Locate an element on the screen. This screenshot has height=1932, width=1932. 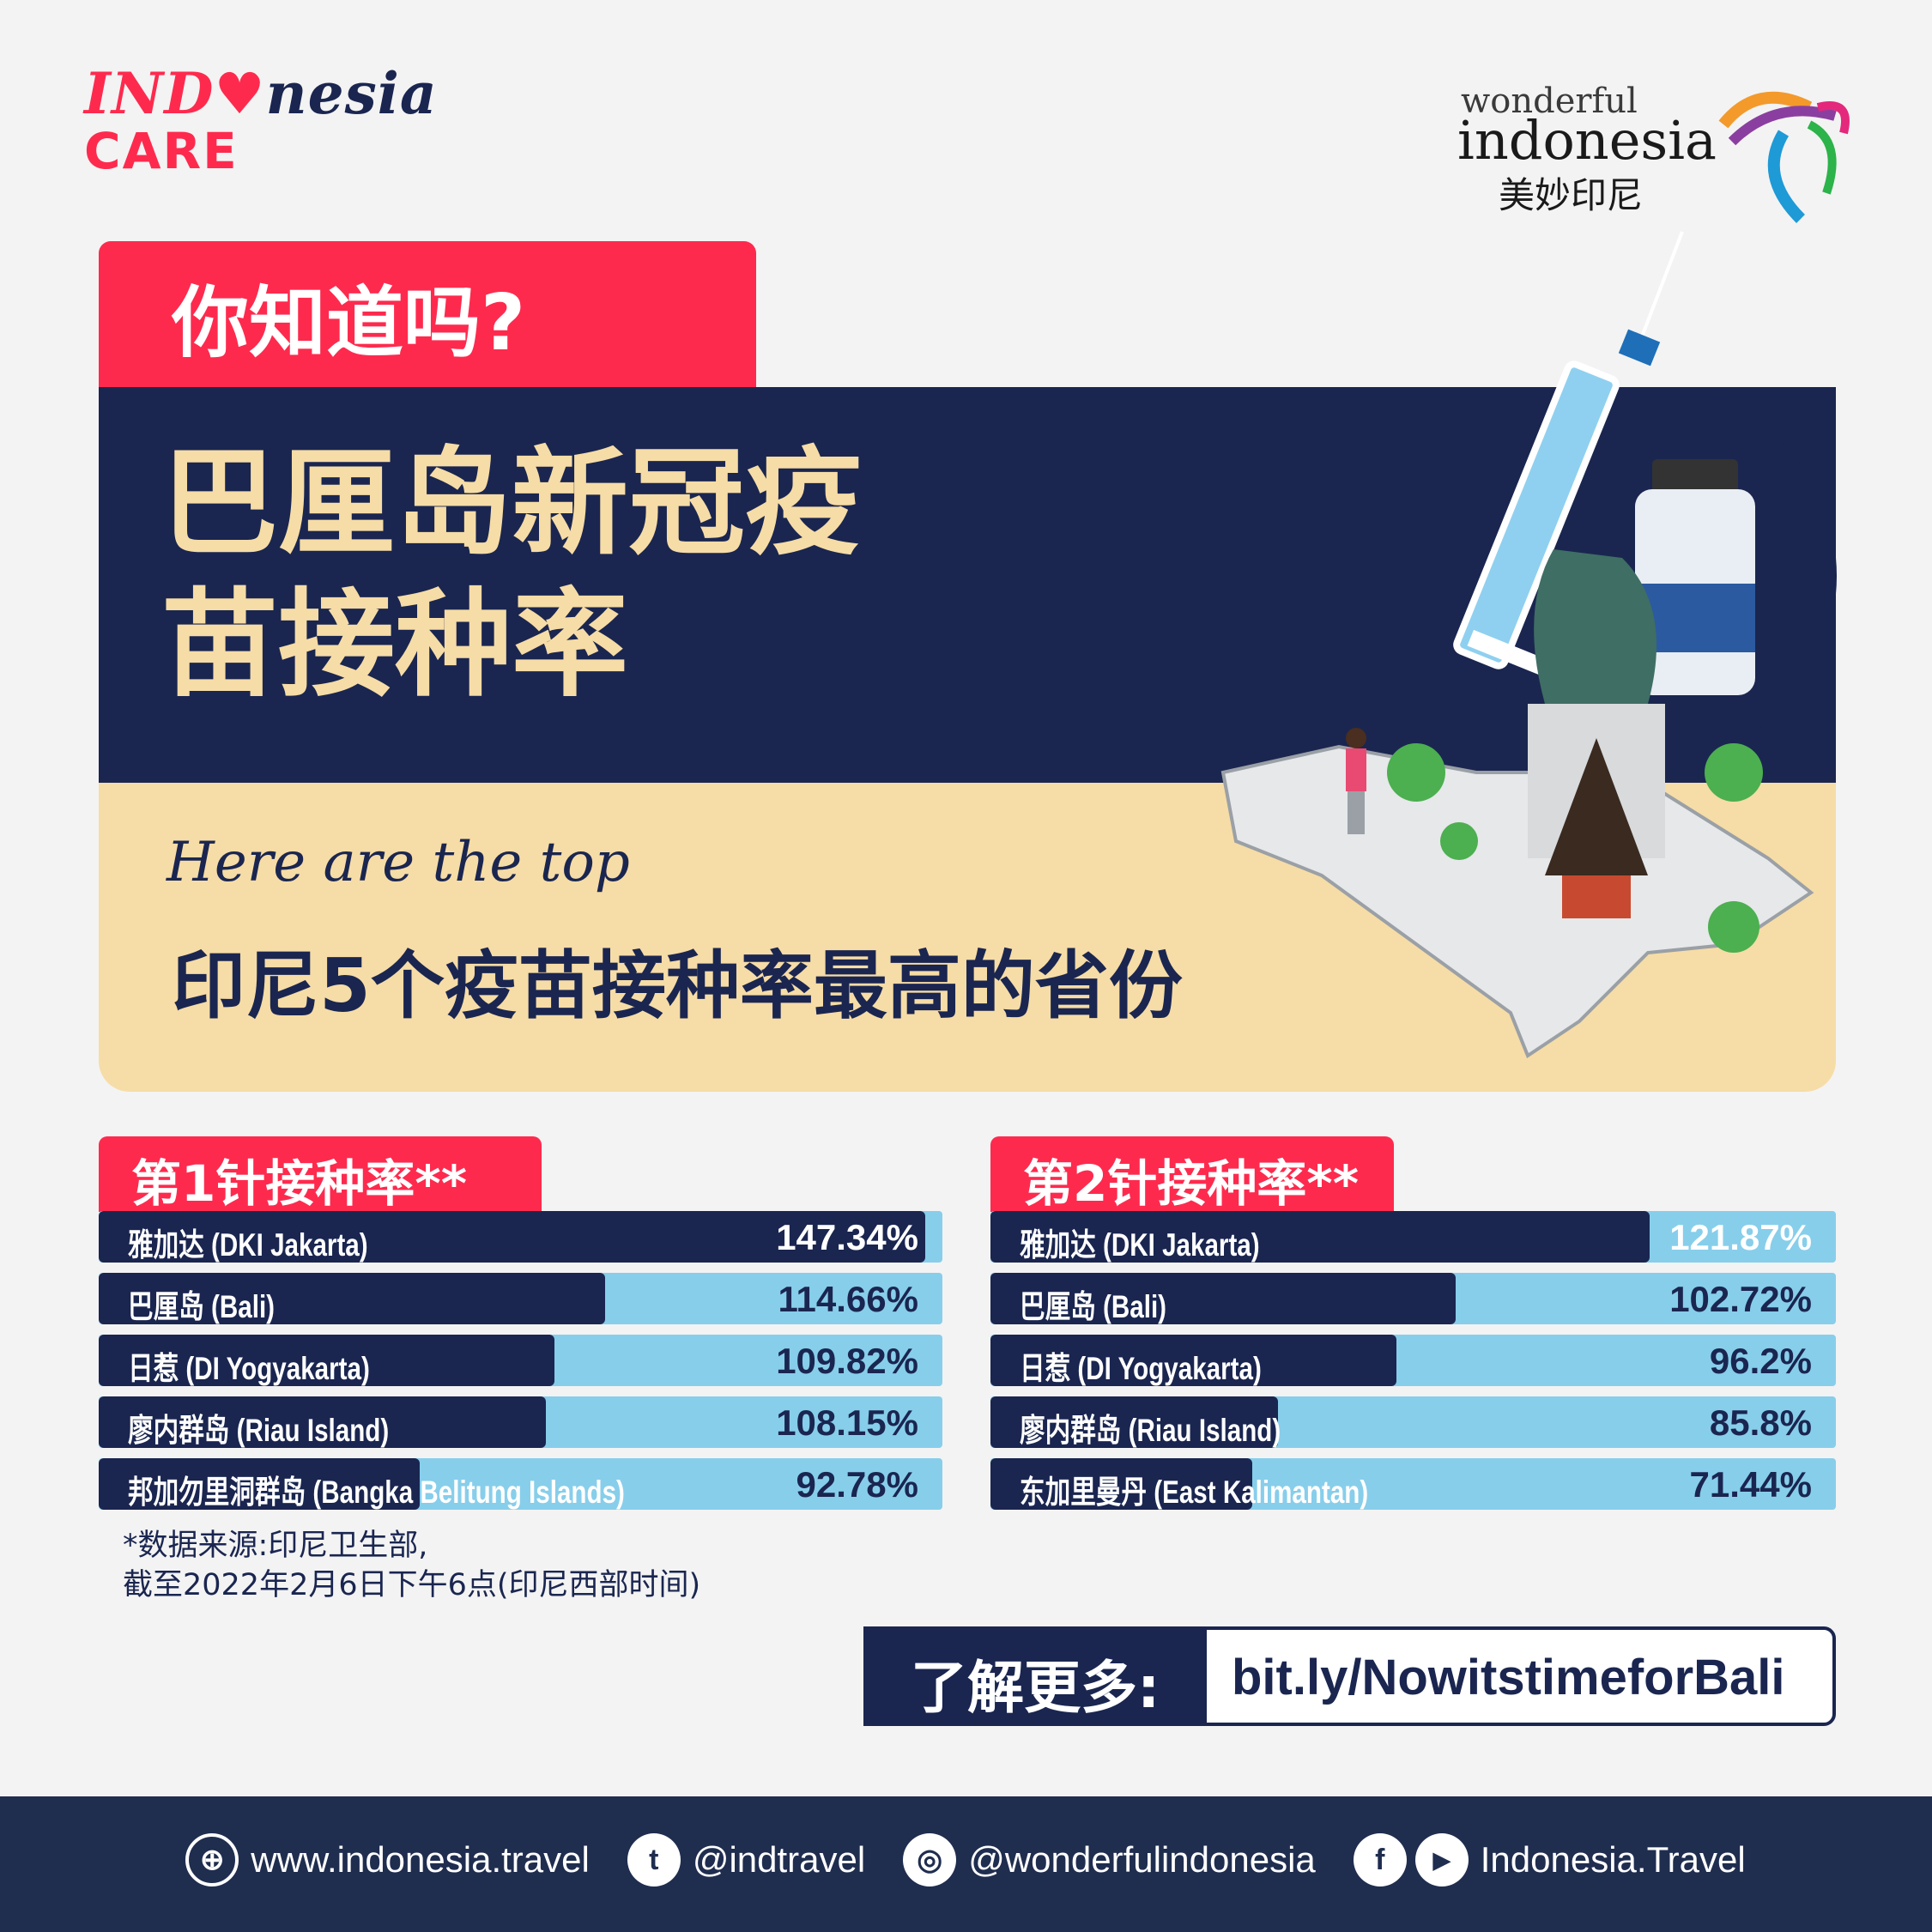
did-you-know-tab: 你知道吗? is located at coordinates (428, 315).